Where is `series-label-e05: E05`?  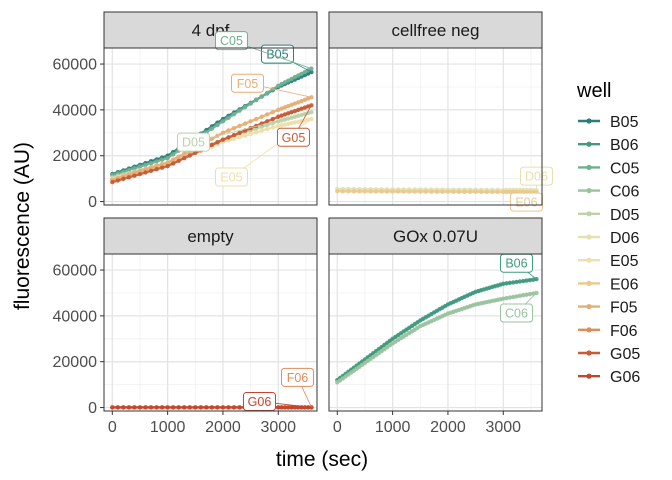 series-label-e05: E05 is located at coordinates (231, 178).